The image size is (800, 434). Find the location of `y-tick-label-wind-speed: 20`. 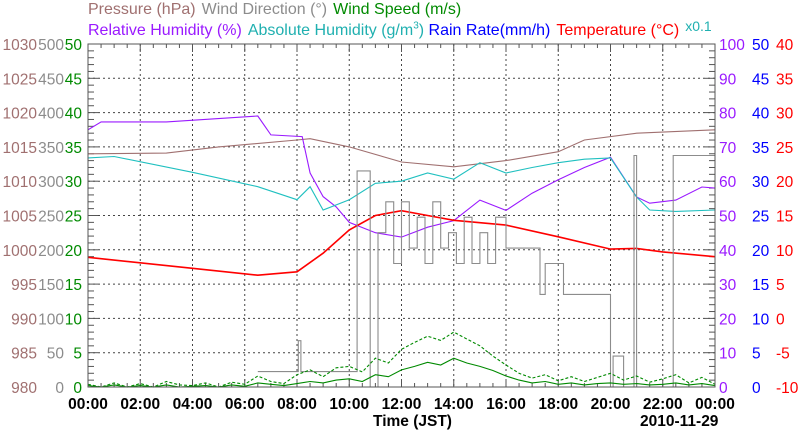

y-tick-label-wind-speed: 20 is located at coordinates (74, 251).